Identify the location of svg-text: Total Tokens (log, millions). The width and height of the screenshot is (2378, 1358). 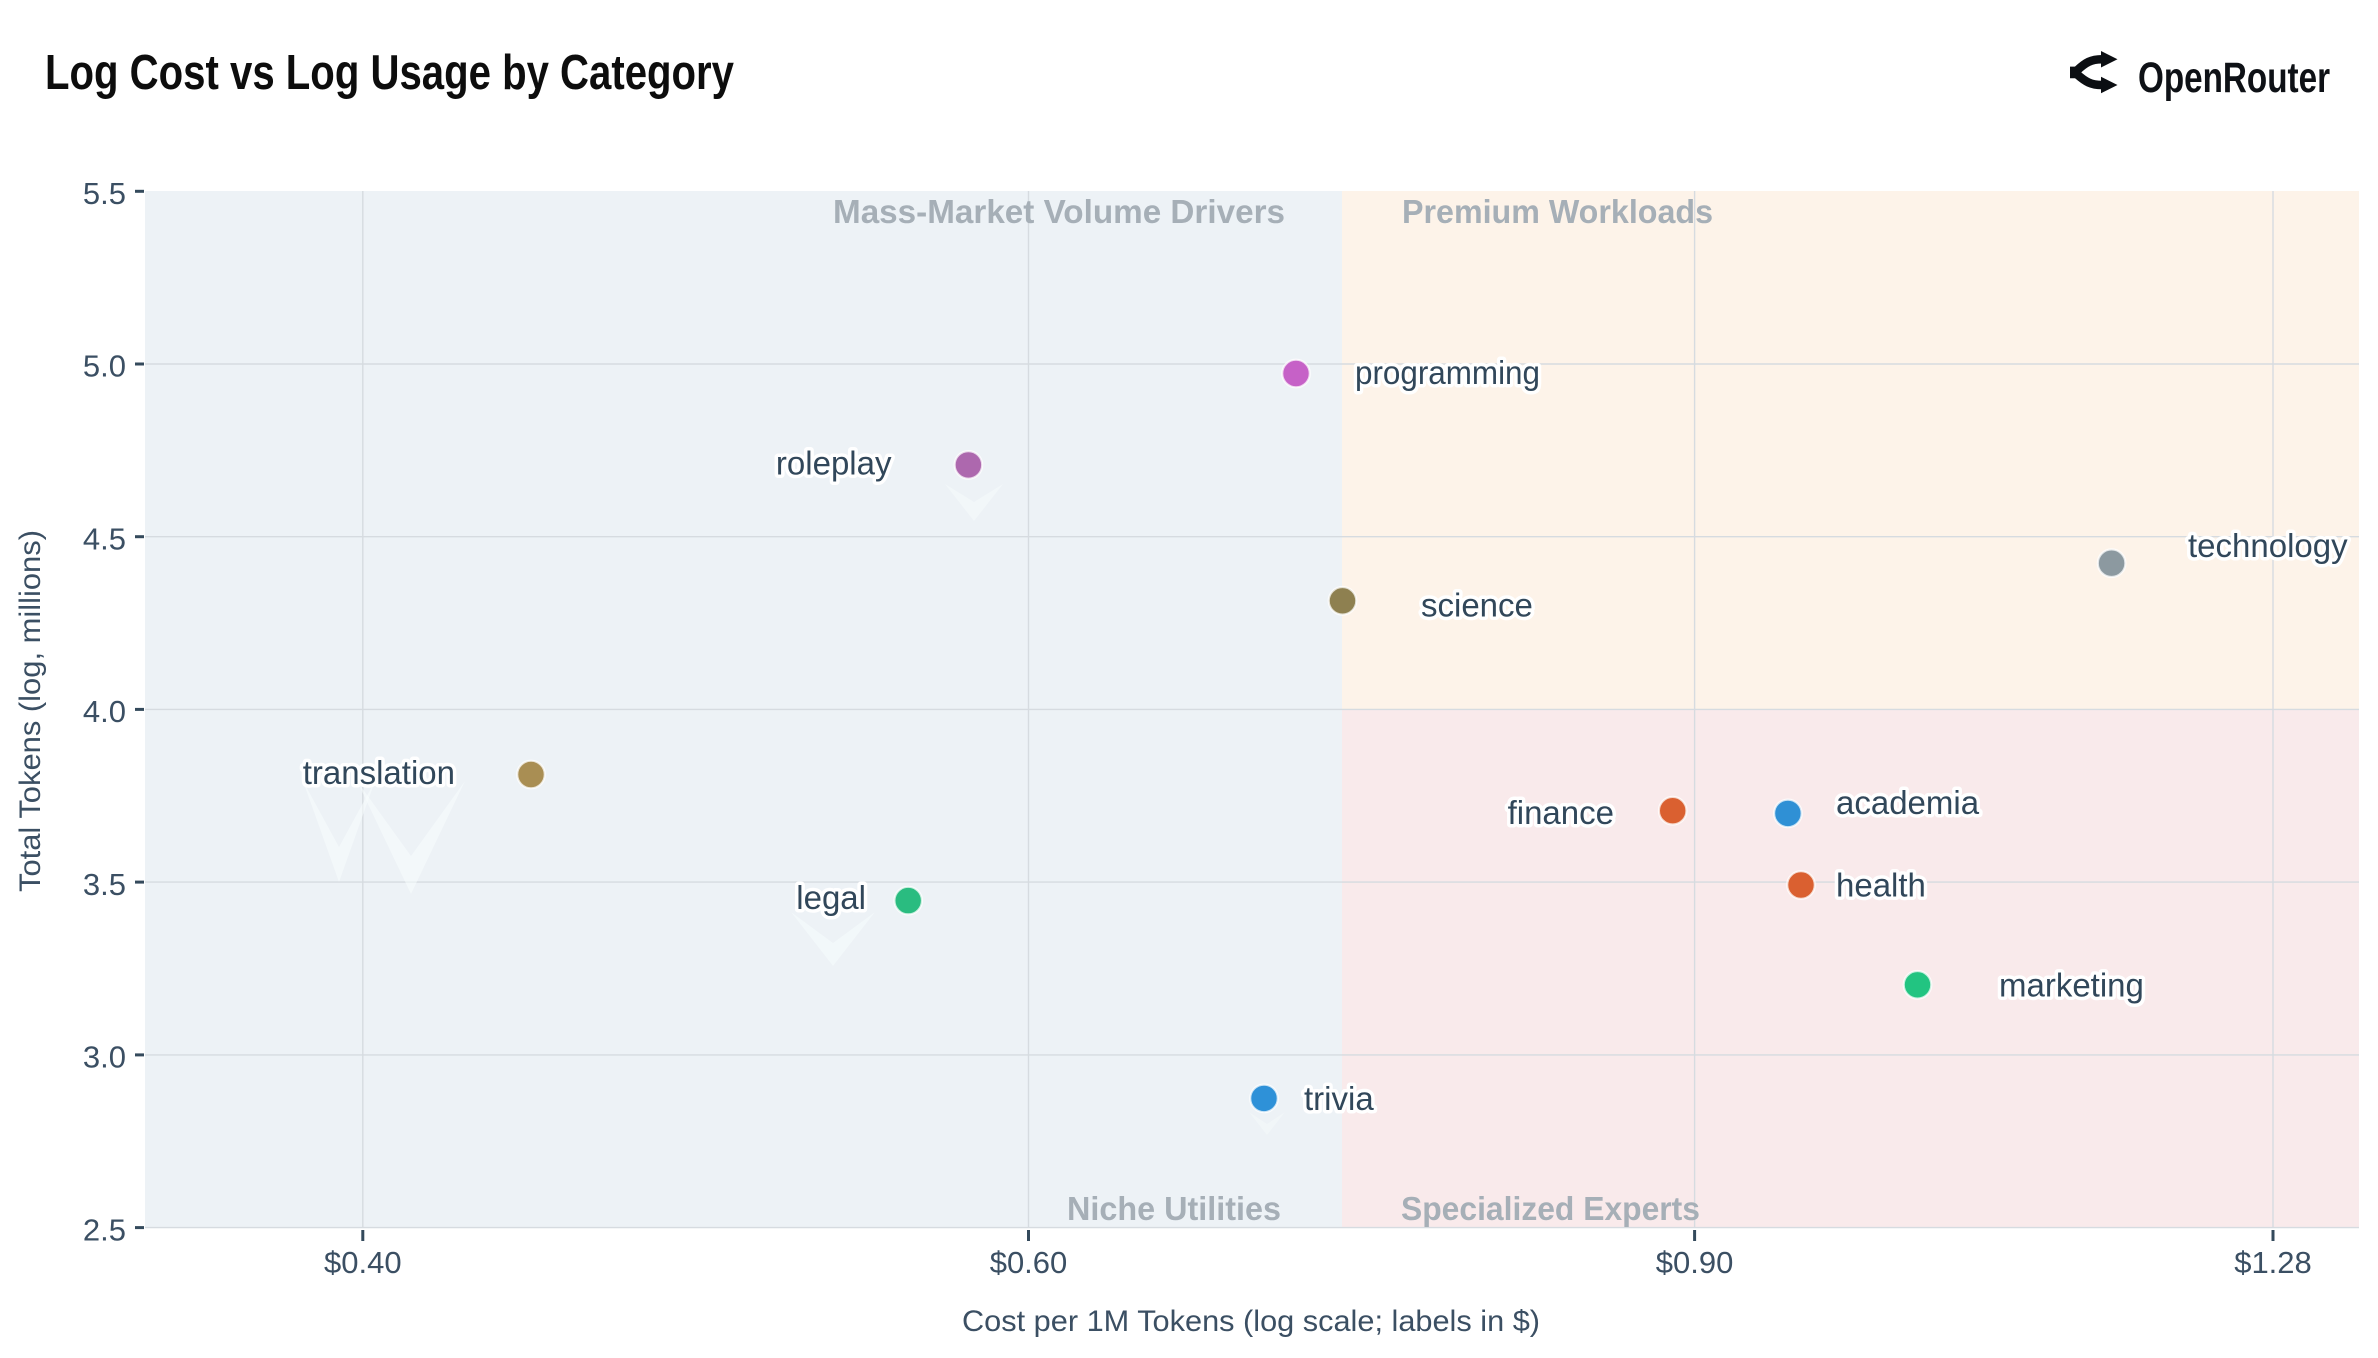
(30, 711).